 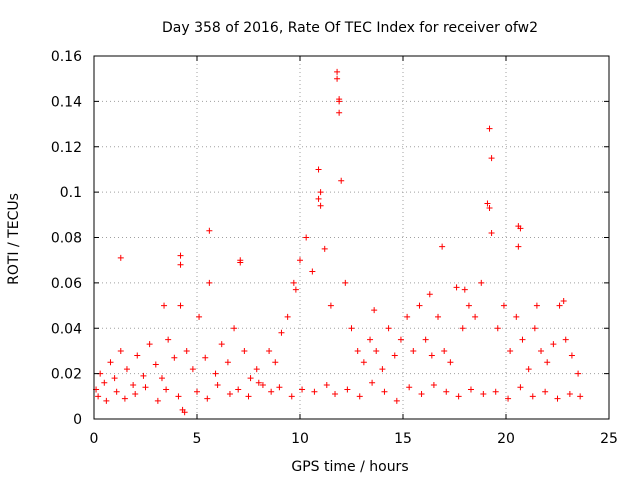 I want to click on x-tick-label: 0, so click(x=94, y=439).